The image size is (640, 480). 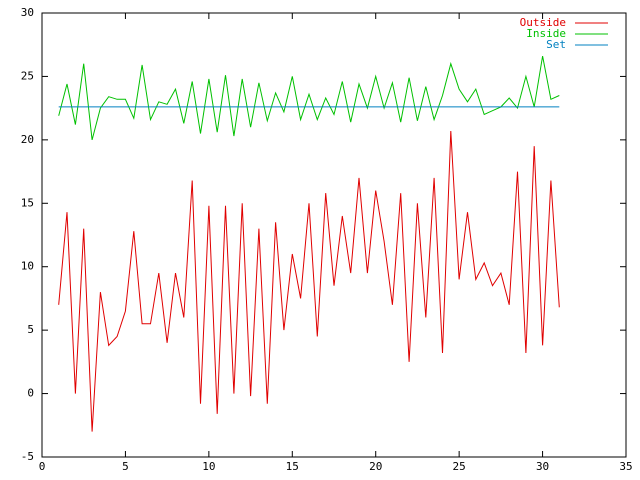 What do you see at coordinates (27, 266) in the screenshot?
I see `y-tick-label: 10` at bounding box center [27, 266].